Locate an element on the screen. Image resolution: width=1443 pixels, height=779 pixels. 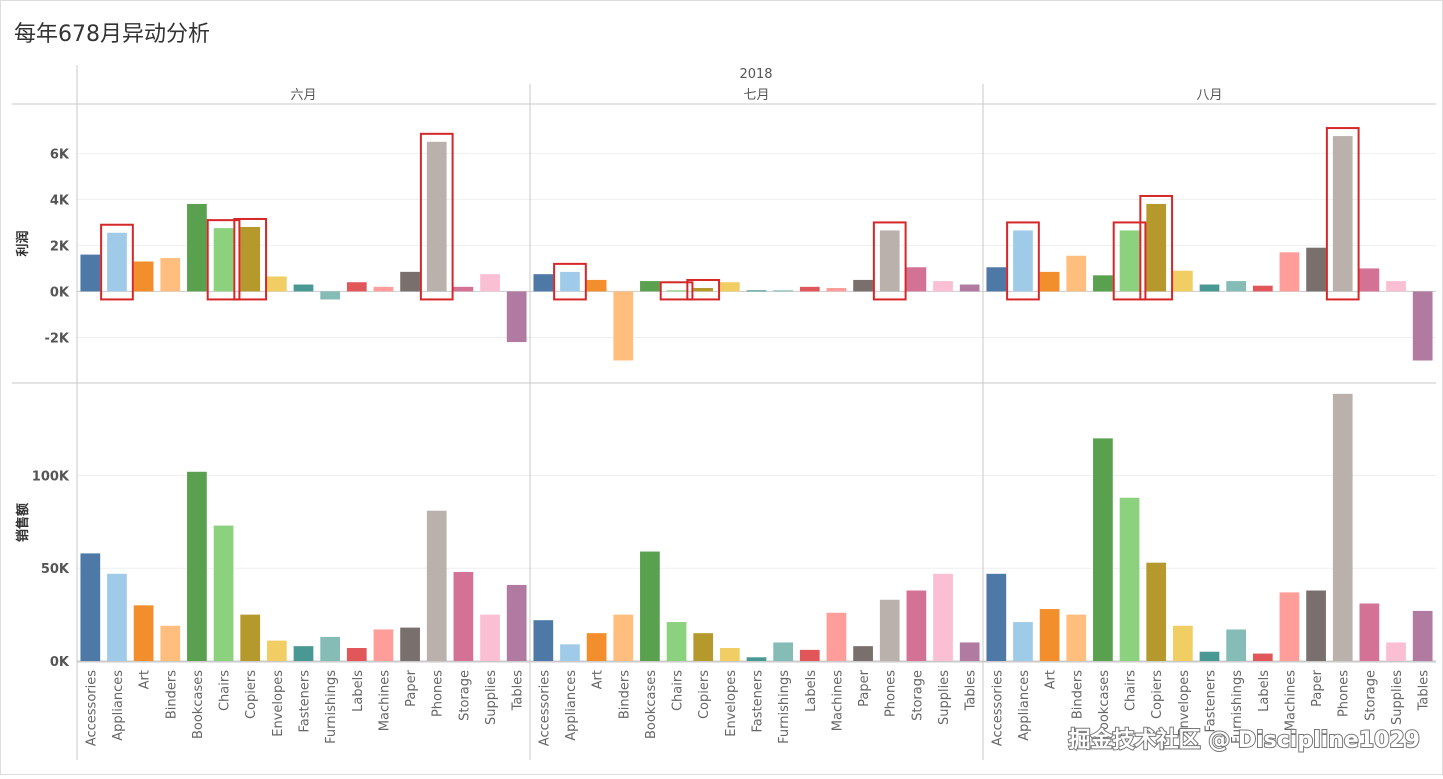
highlight-box-m0-appliances is located at coordinates (117, 262).